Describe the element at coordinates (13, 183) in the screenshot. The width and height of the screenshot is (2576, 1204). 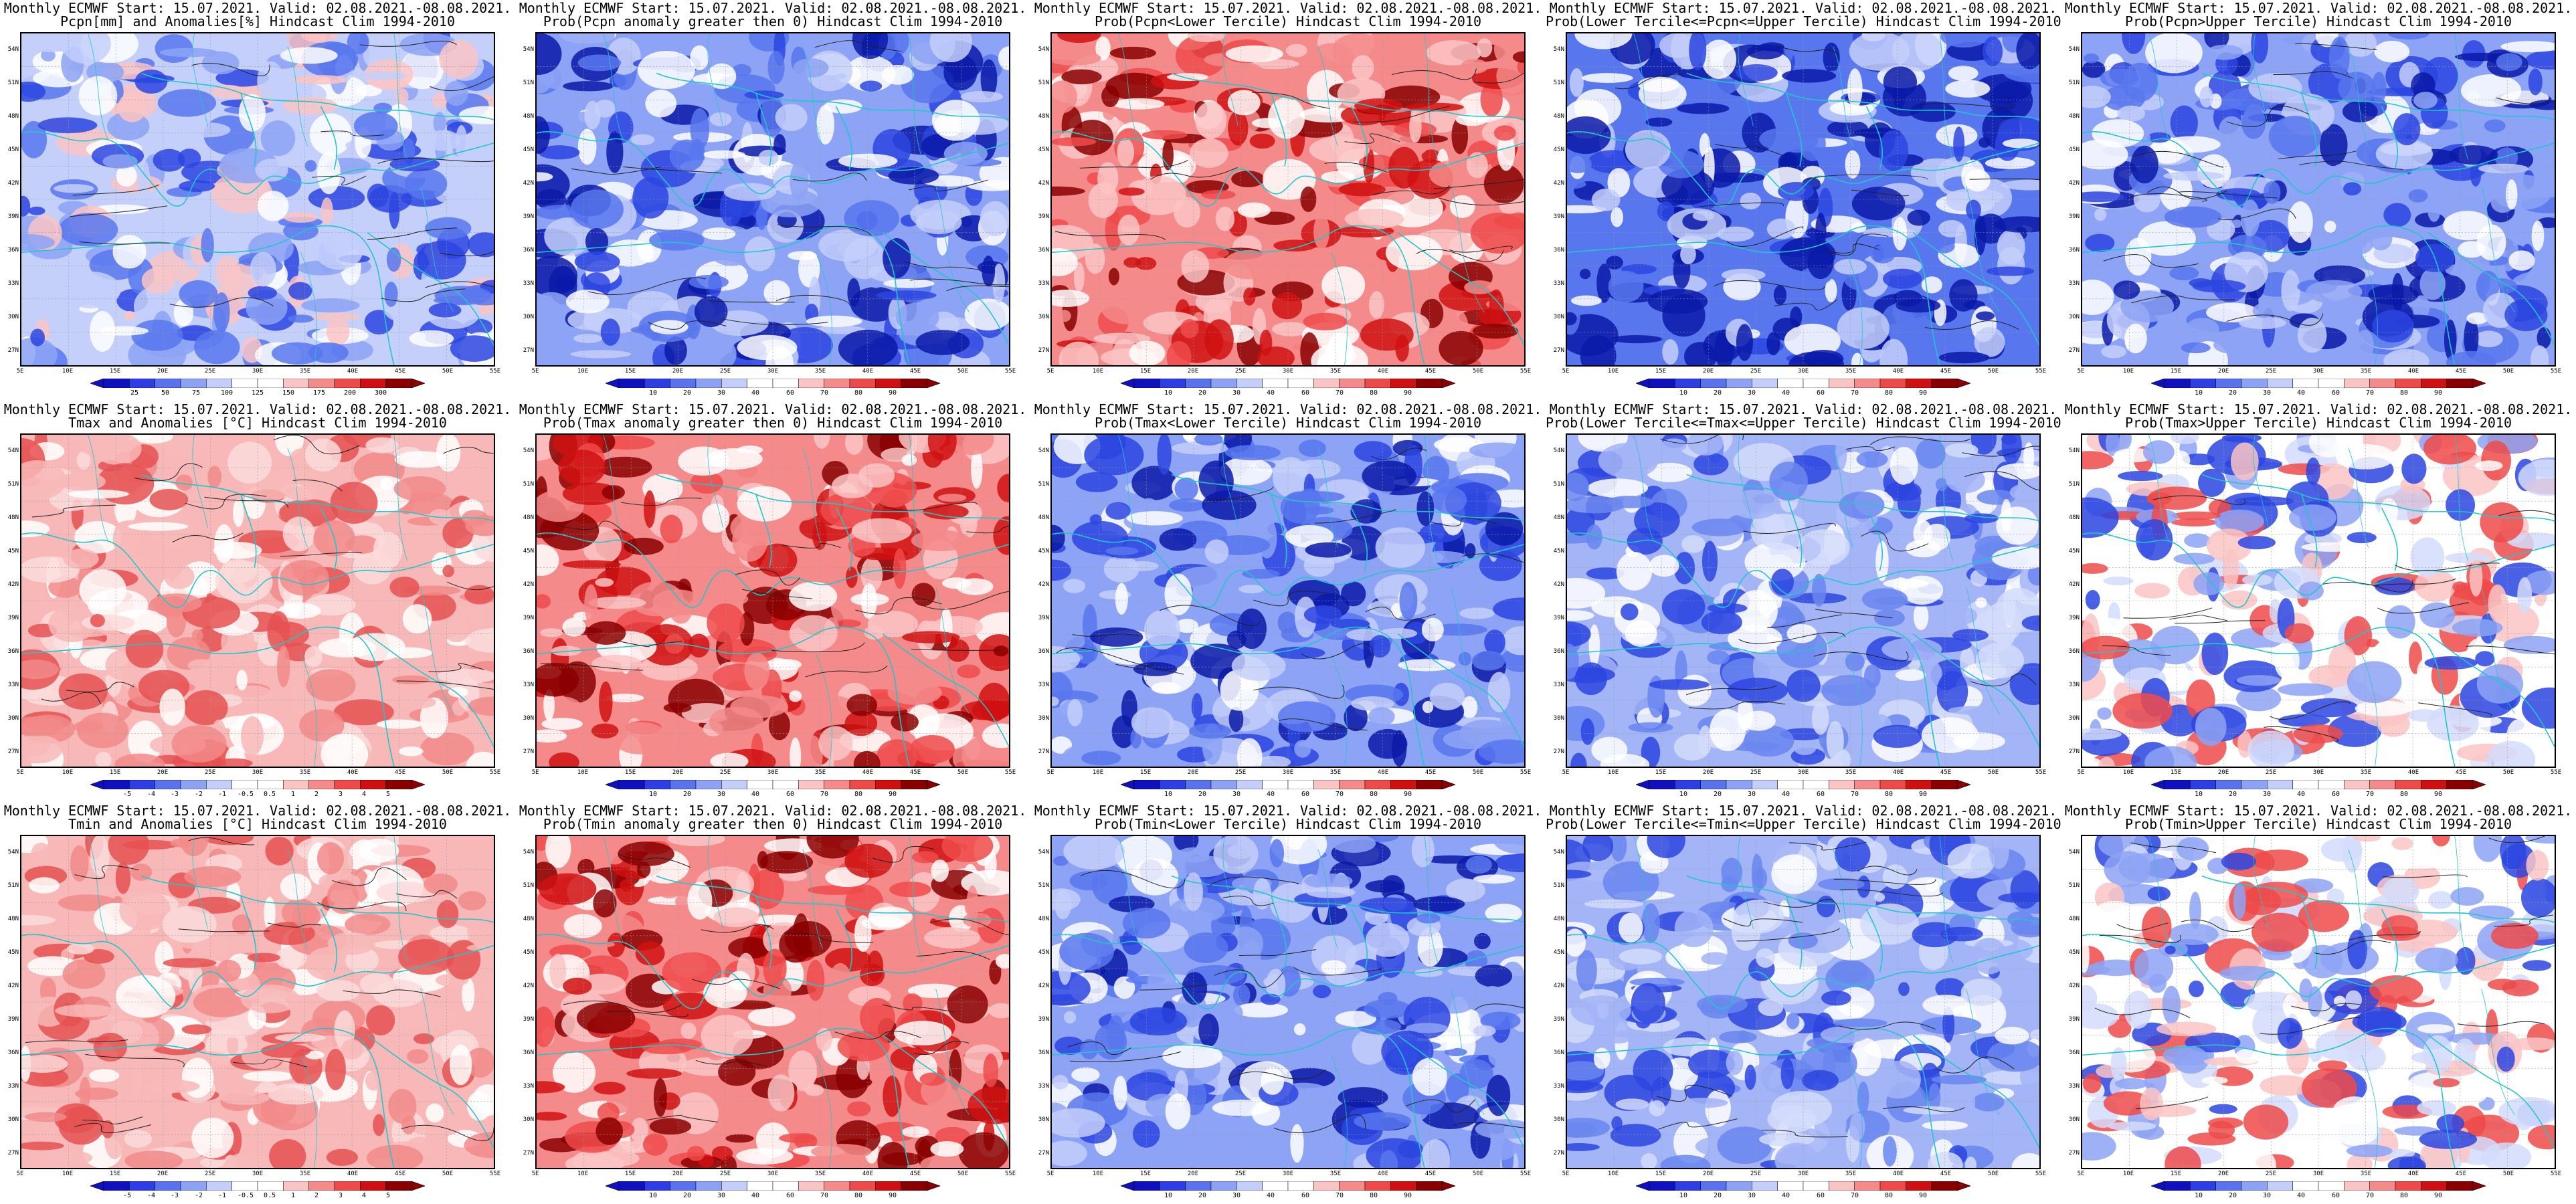
I see `latitude-label: 42N` at that location.